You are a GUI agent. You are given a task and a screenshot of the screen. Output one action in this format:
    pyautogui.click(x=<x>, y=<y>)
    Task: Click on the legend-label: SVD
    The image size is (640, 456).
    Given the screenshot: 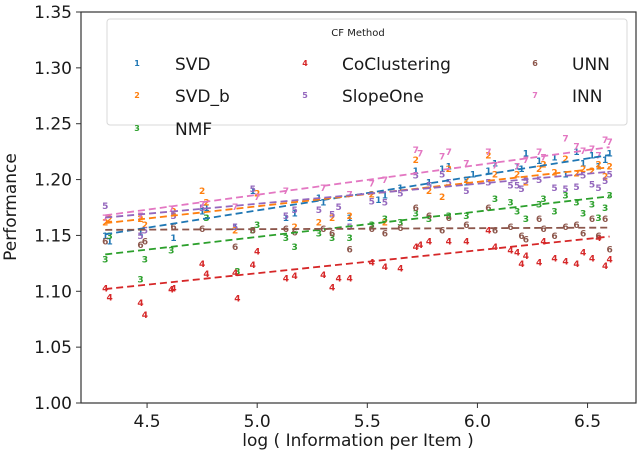 What is the action you would take?
    pyautogui.click(x=193, y=65)
    